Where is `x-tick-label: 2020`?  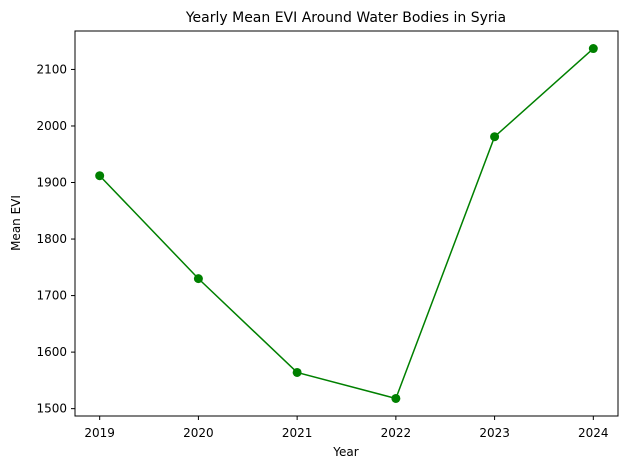
x-tick-label: 2020 is located at coordinates (198, 433).